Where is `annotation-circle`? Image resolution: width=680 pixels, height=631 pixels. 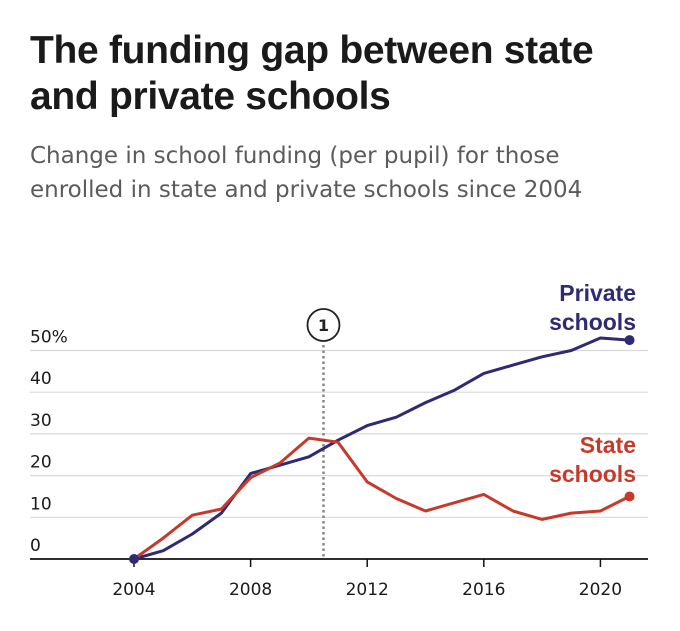
annotation-circle is located at coordinates (323, 325).